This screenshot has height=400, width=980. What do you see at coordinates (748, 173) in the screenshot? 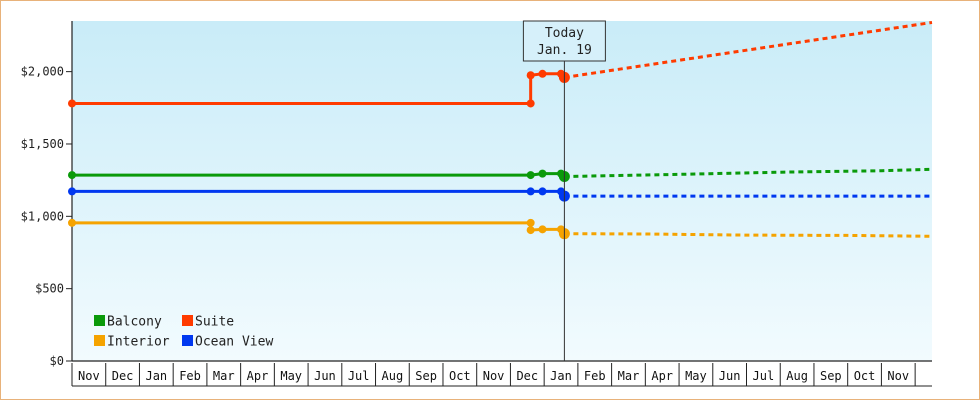
I see `forecast-line-balcony` at bounding box center [748, 173].